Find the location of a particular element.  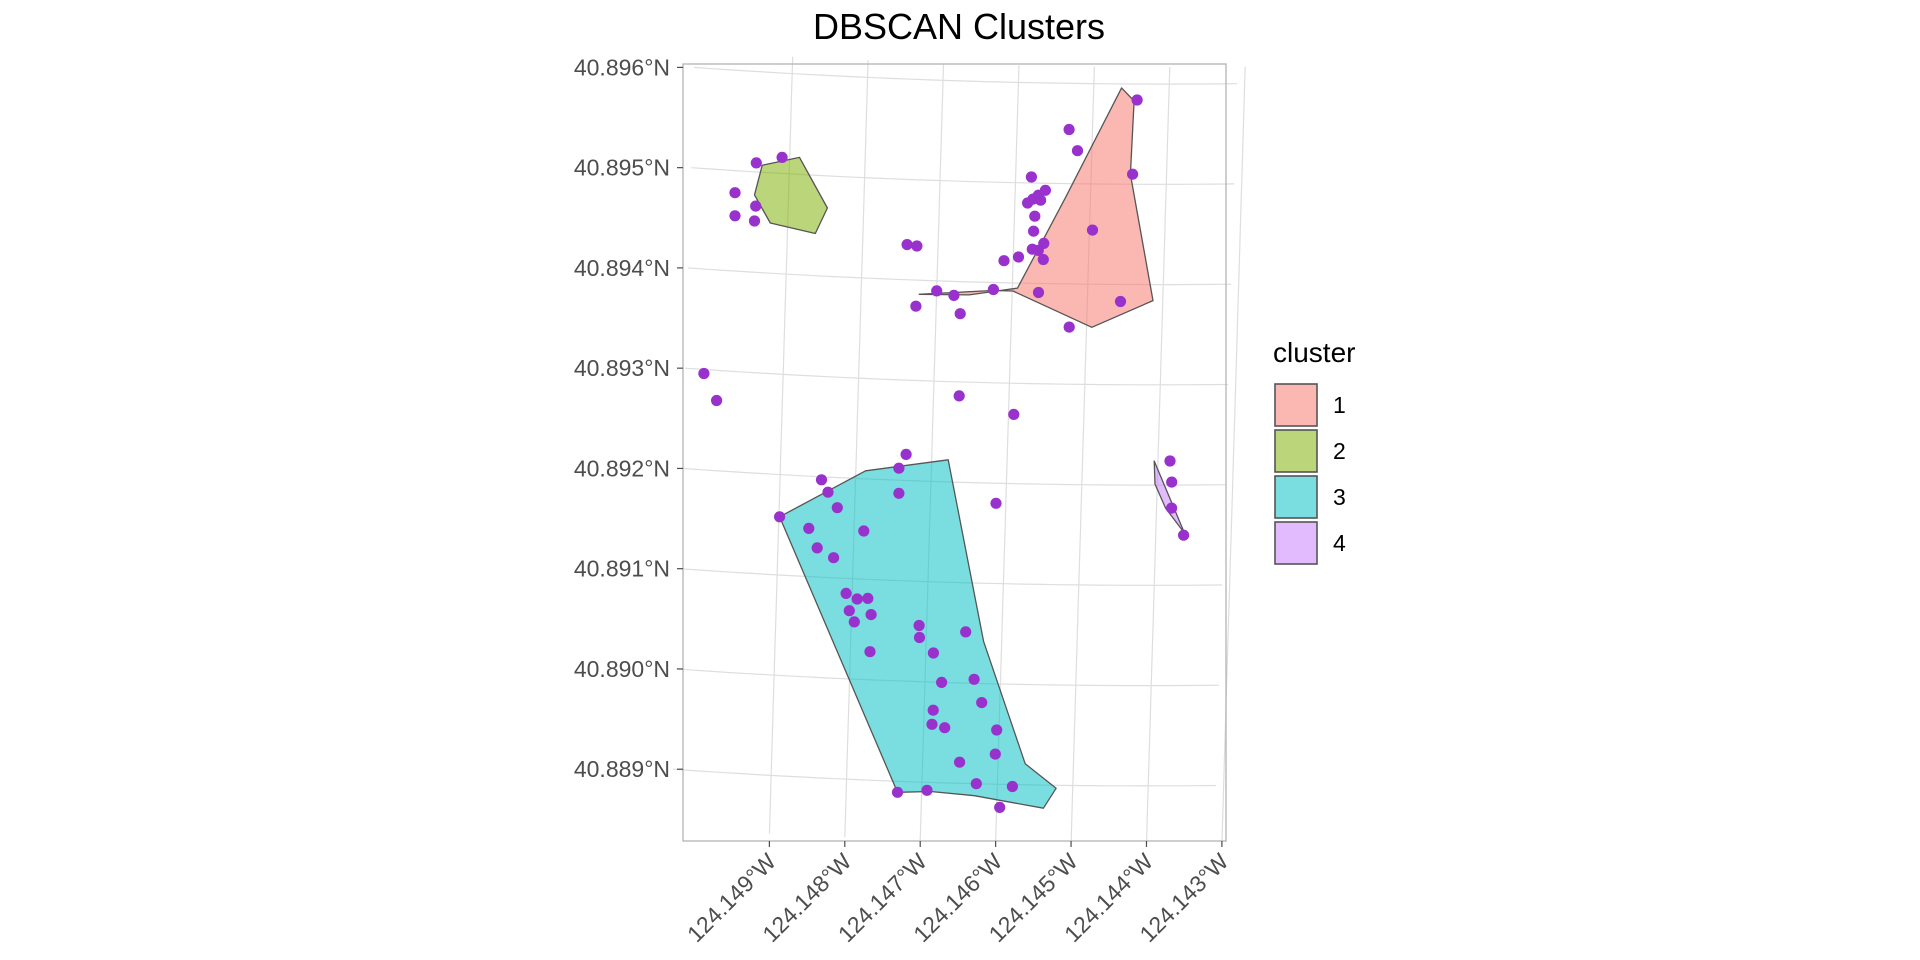

y-tick-label: 40.896°N is located at coordinates (622, 67).